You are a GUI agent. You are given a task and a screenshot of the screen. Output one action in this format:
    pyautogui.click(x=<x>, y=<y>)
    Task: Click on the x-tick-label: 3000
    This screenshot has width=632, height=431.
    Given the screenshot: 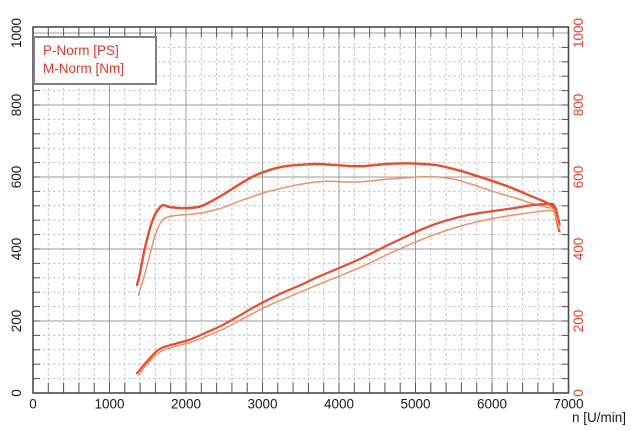 What is the action you would take?
    pyautogui.click(x=262, y=404)
    